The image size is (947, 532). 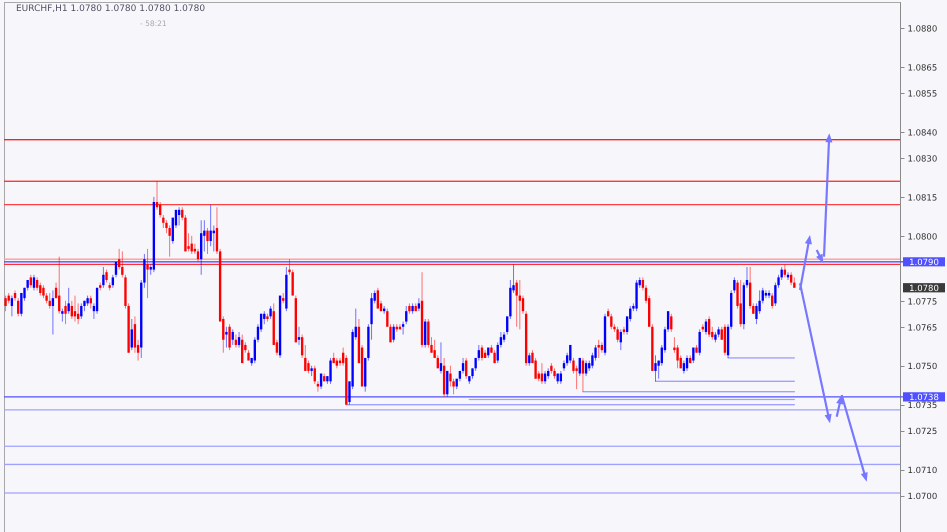 What do you see at coordinates (923, 94) in the screenshot?
I see `y-tick-label: 1.0855` at bounding box center [923, 94].